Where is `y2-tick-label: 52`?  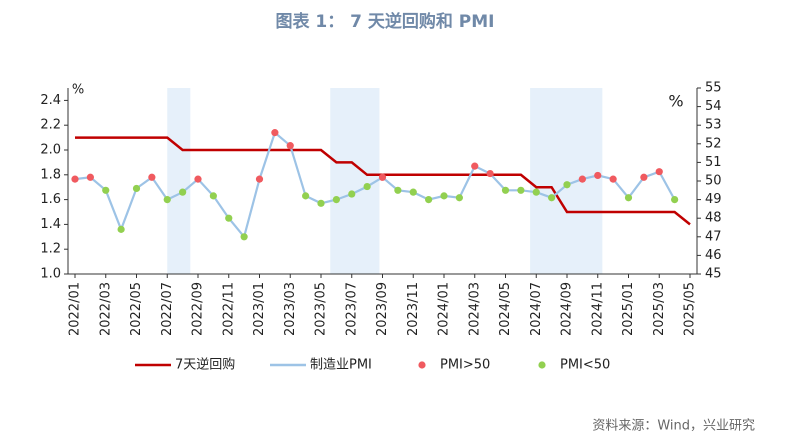 y2-tick-label: 52 is located at coordinates (713, 143).